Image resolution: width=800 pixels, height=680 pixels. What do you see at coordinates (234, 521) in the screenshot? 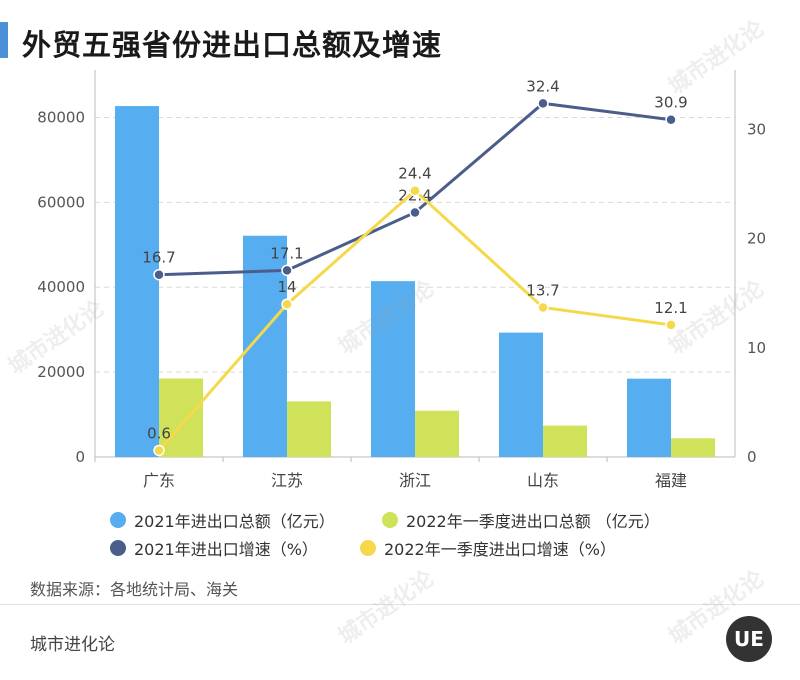
I see `legend-label: 2021年进出口总额（亿元）` at bounding box center [234, 521].